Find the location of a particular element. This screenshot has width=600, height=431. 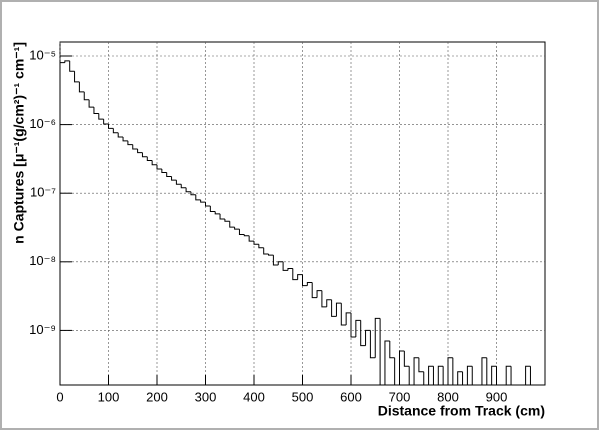

x-tick-label: 100 is located at coordinates (109, 396).